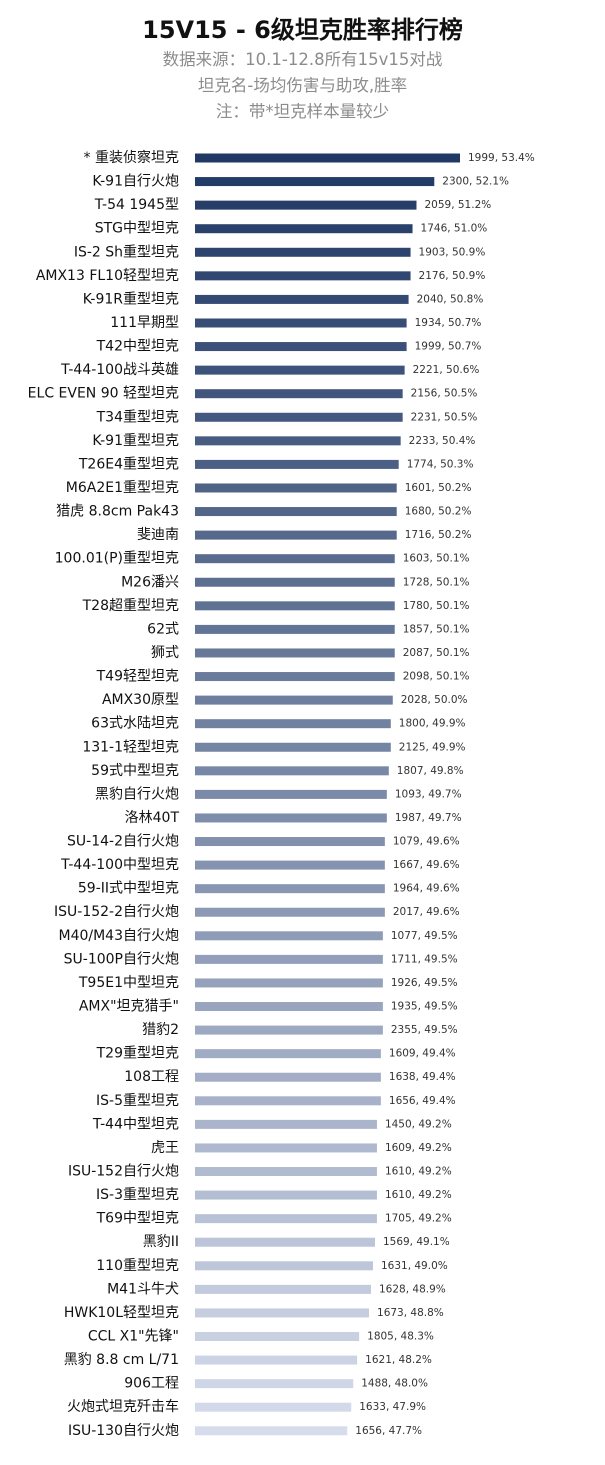 The width and height of the screenshot is (605, 1465). Describe the element at coordinates (398, 1360) in the screenshot. I see `data-label: 1621, 48.2%` at that location.